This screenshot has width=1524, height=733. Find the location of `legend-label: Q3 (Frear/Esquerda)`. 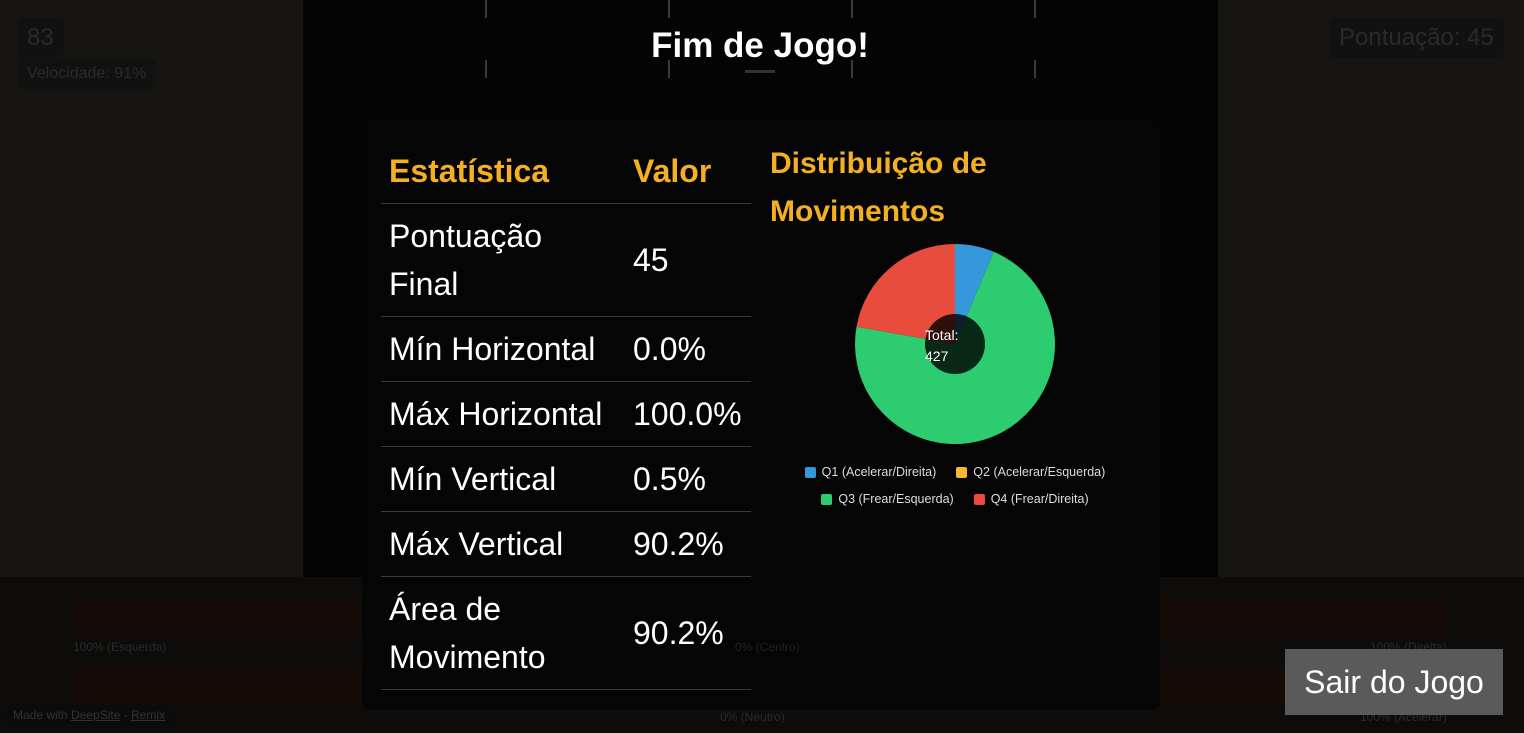

legend-label: Q3 (Frear/Esquerda) is located at coordinates (896, 499).